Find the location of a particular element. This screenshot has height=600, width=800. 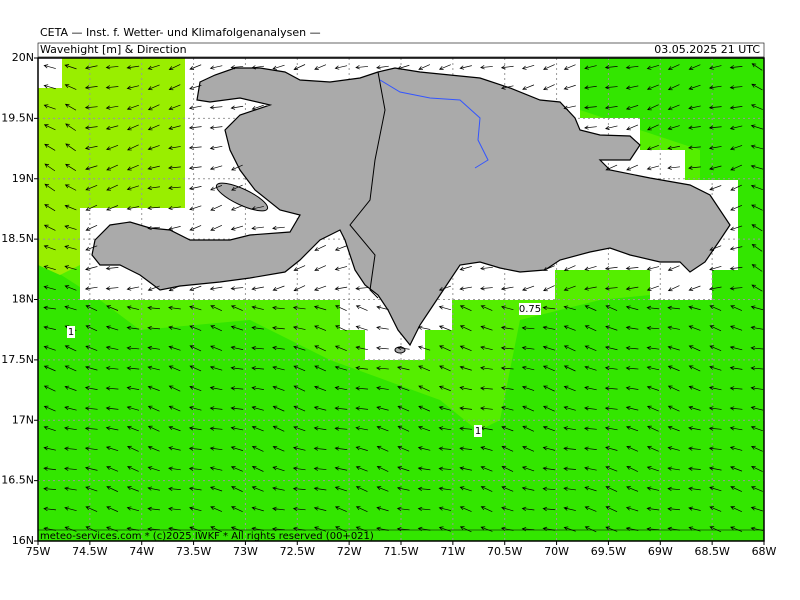

y-tick-label: 19N is located at coordinates (23, 178).